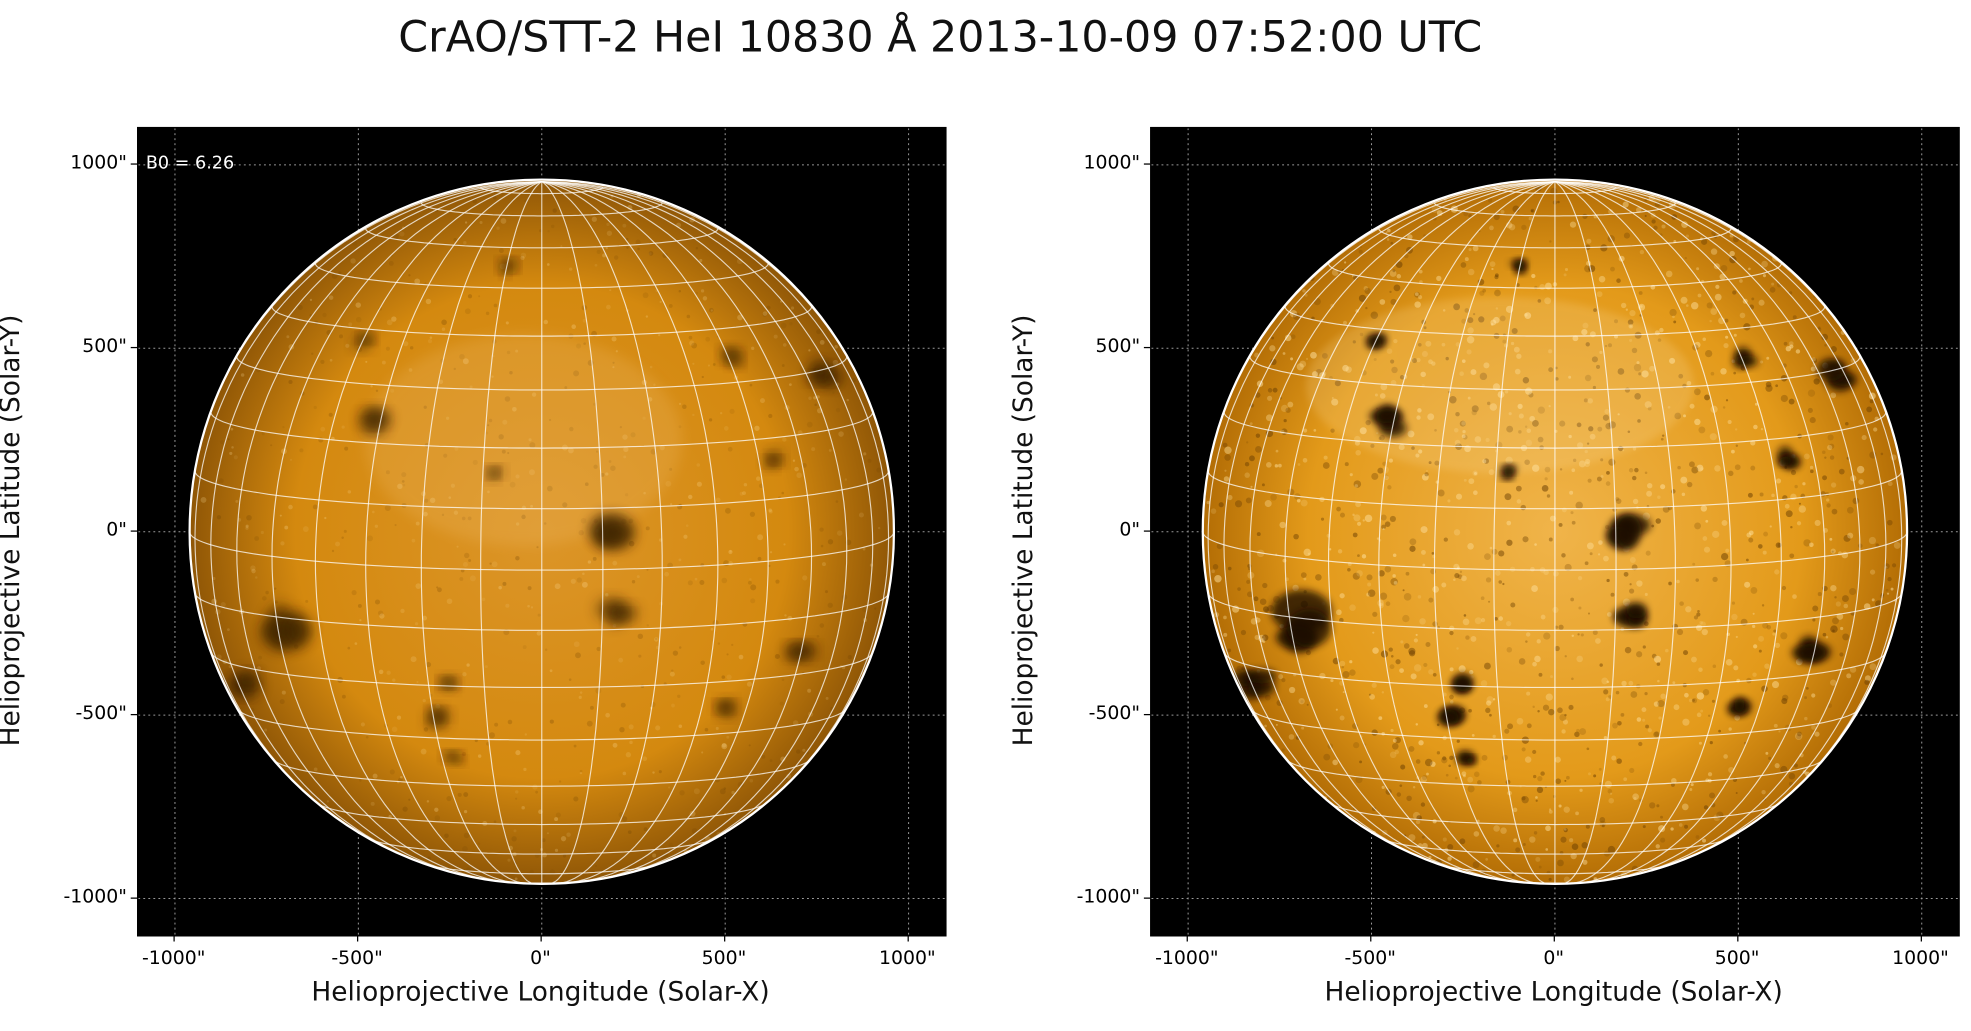 Image resolution: width=1971 pixels, height=1031 pixels. I want to click on y-axis-label-right: Helioprojective Latitude (Solar-Y), so click(1023, 530).